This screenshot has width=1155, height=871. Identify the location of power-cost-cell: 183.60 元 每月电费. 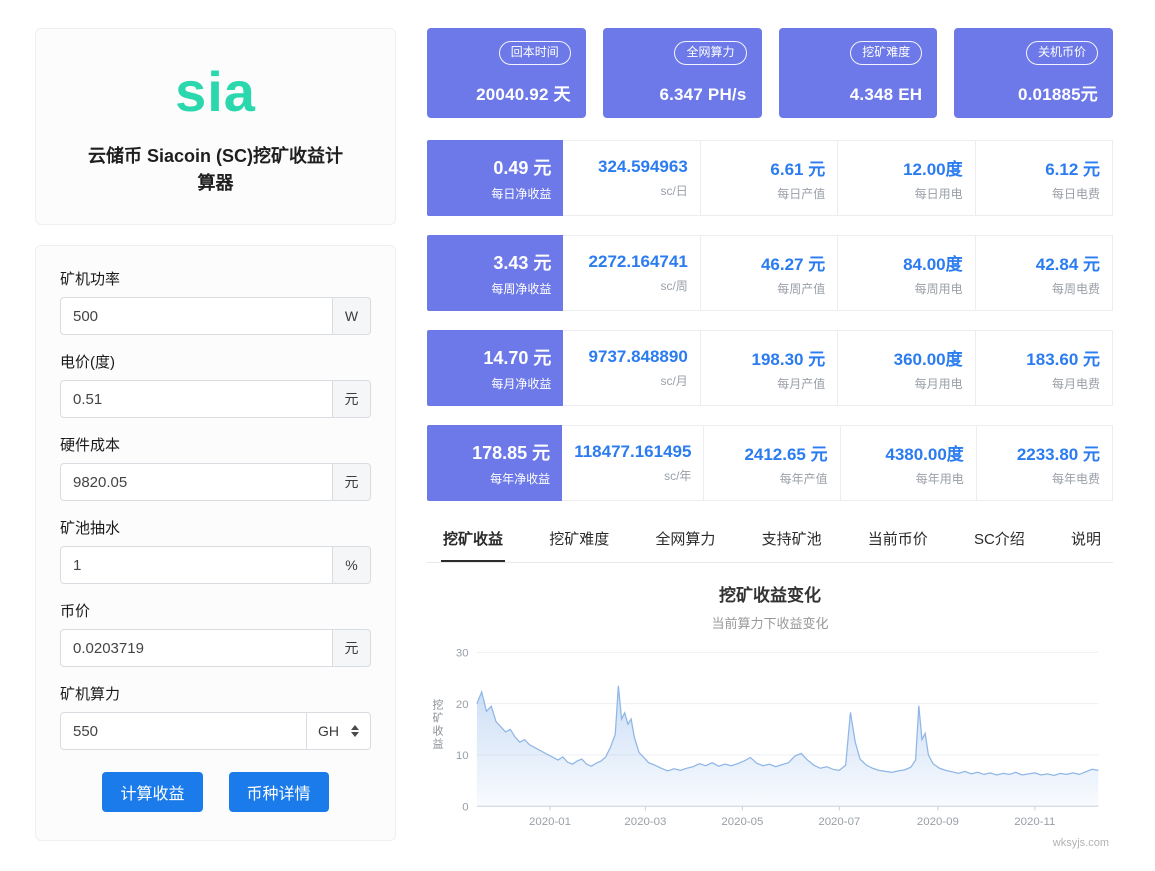
(1044, 368).